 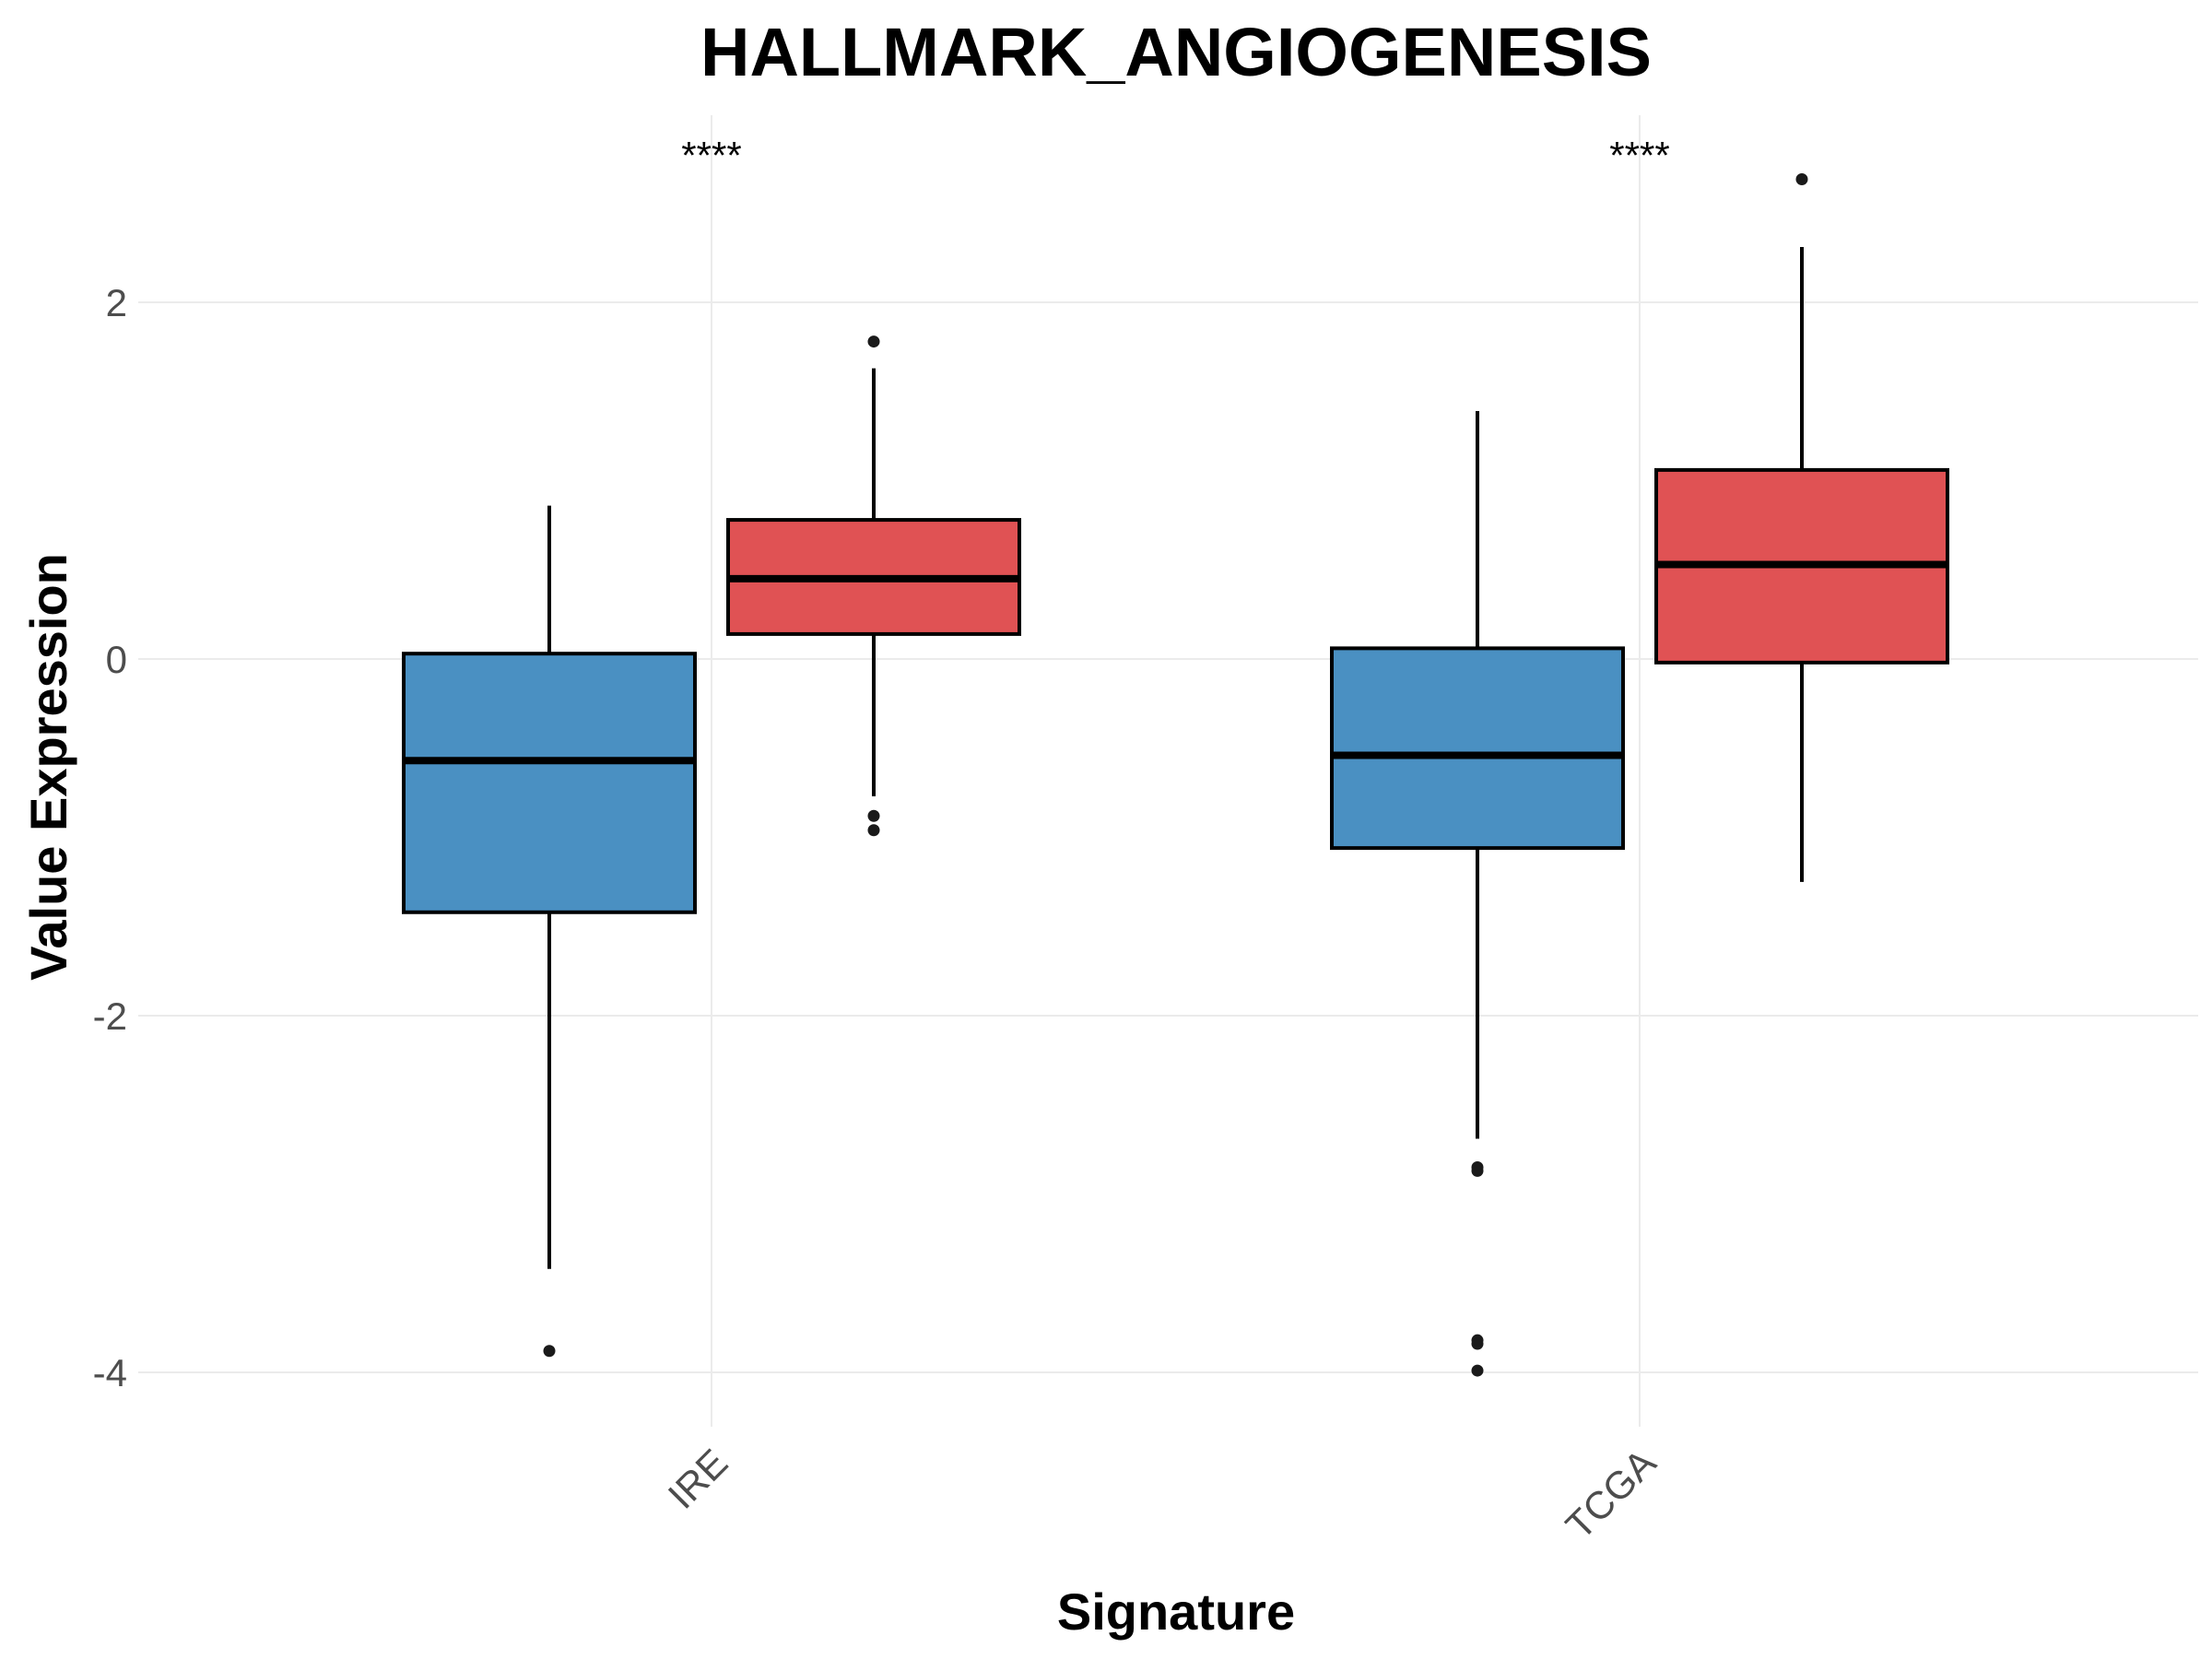 I want to click on y-tick-label: -2, so click(x=110, y=1016).